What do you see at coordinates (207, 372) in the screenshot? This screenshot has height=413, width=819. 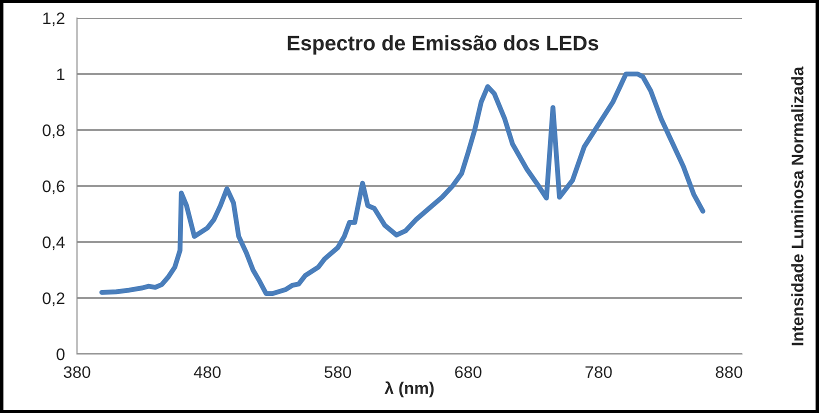 I see `x-tick-label: 480` at bounding box center [207, 372].